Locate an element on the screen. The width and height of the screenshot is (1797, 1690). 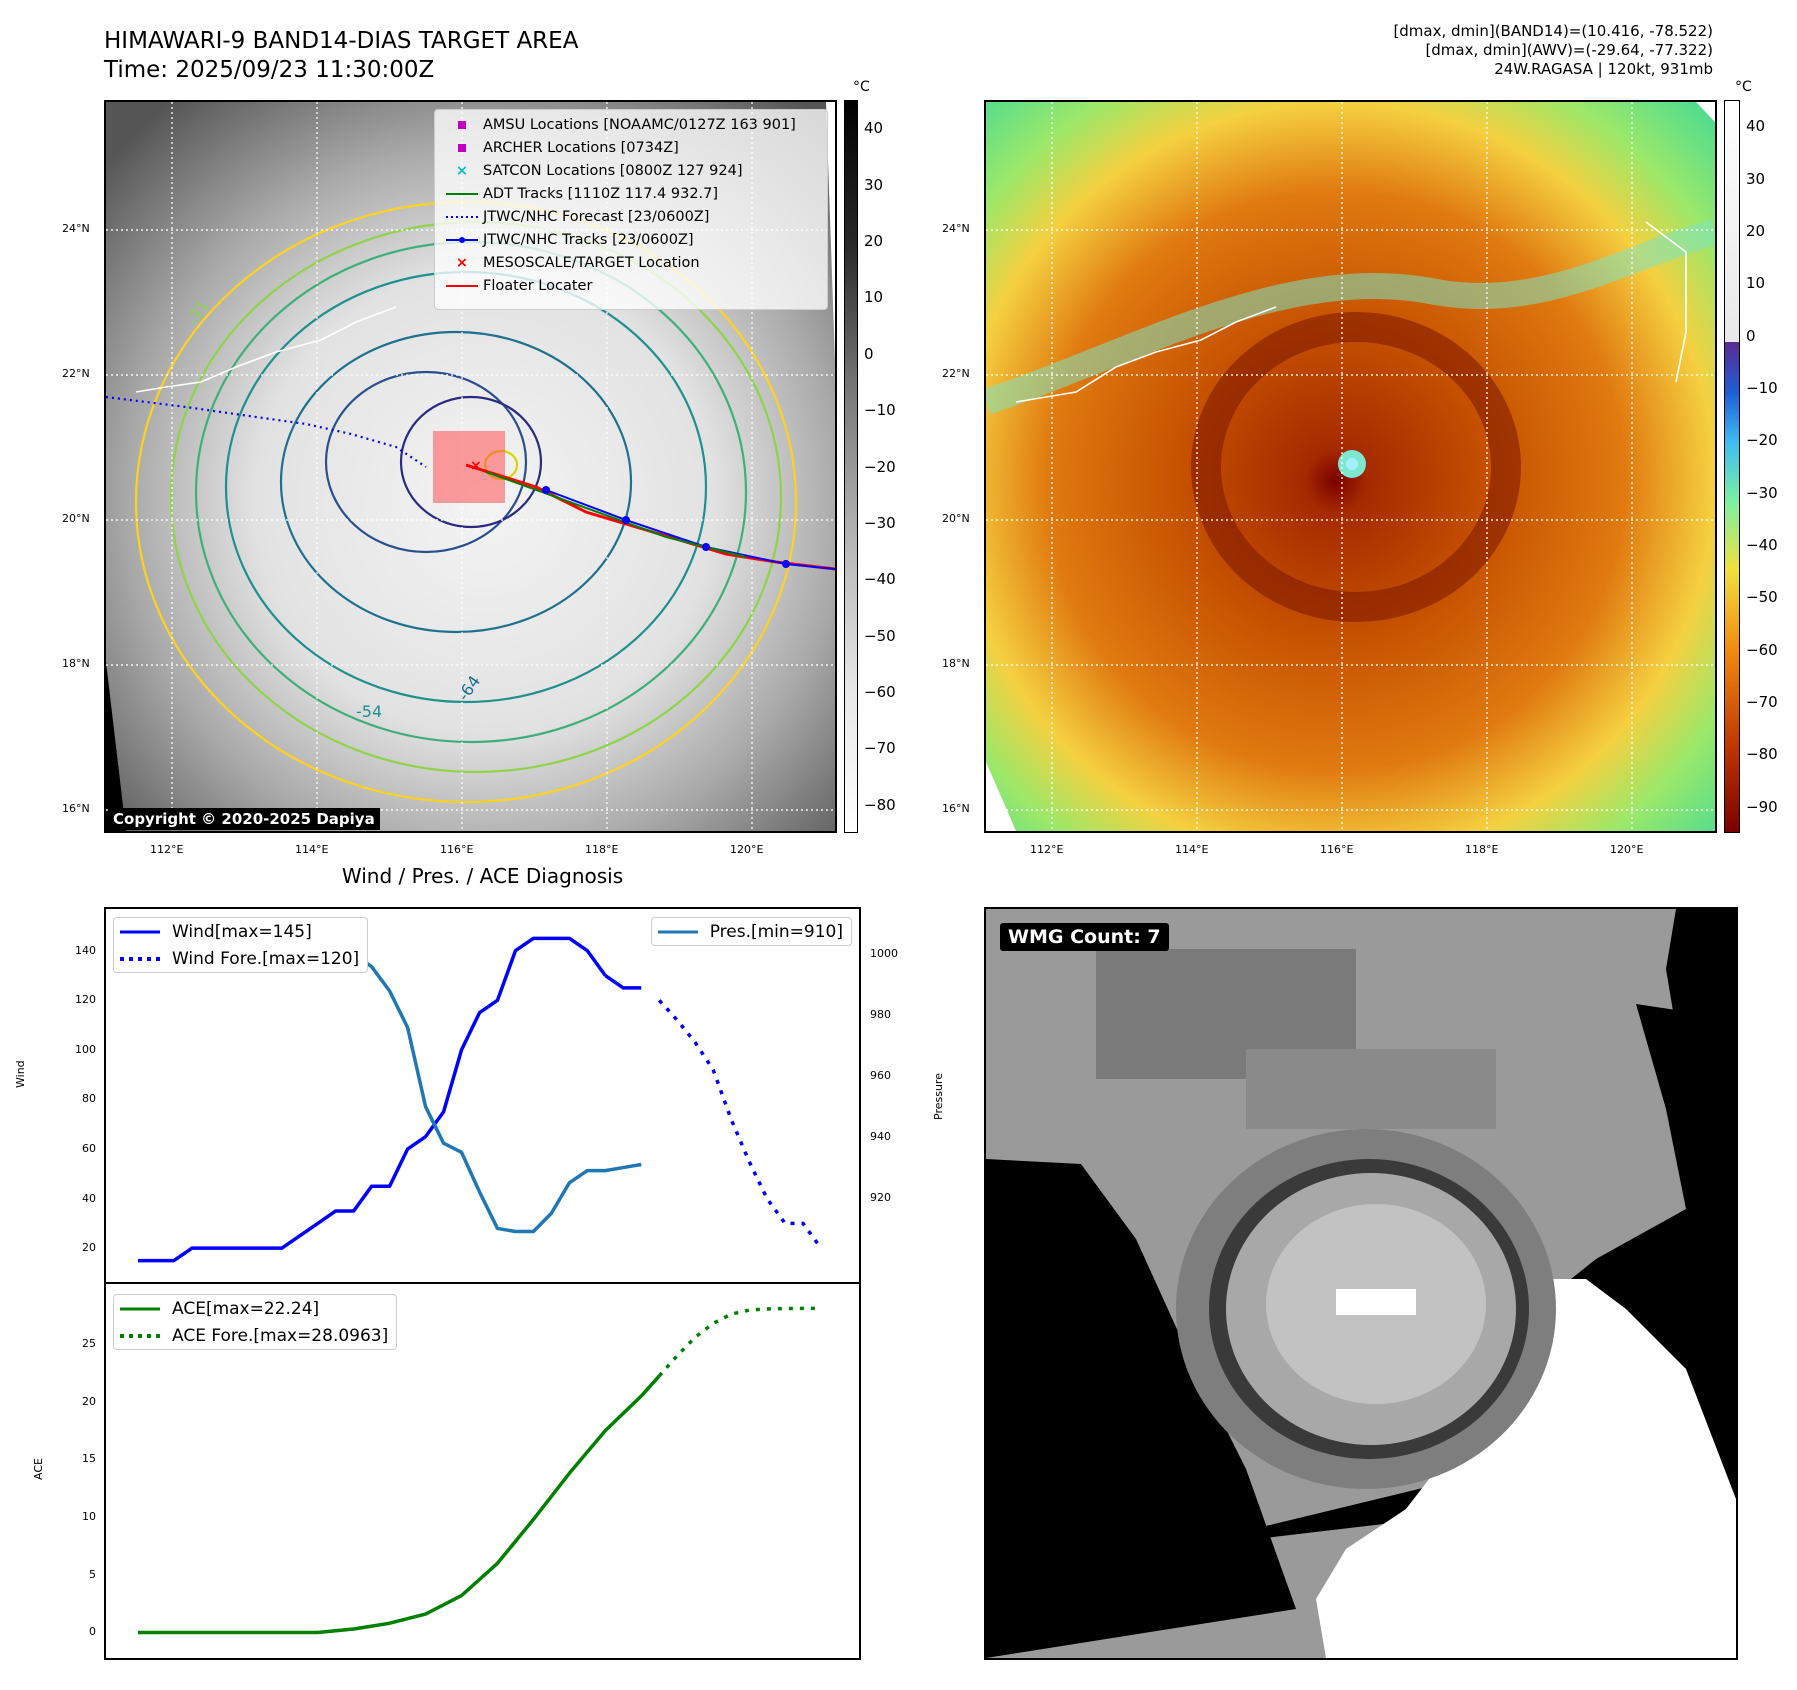
color-colorbar-unit: °C is located at coordinates (1743, 87).